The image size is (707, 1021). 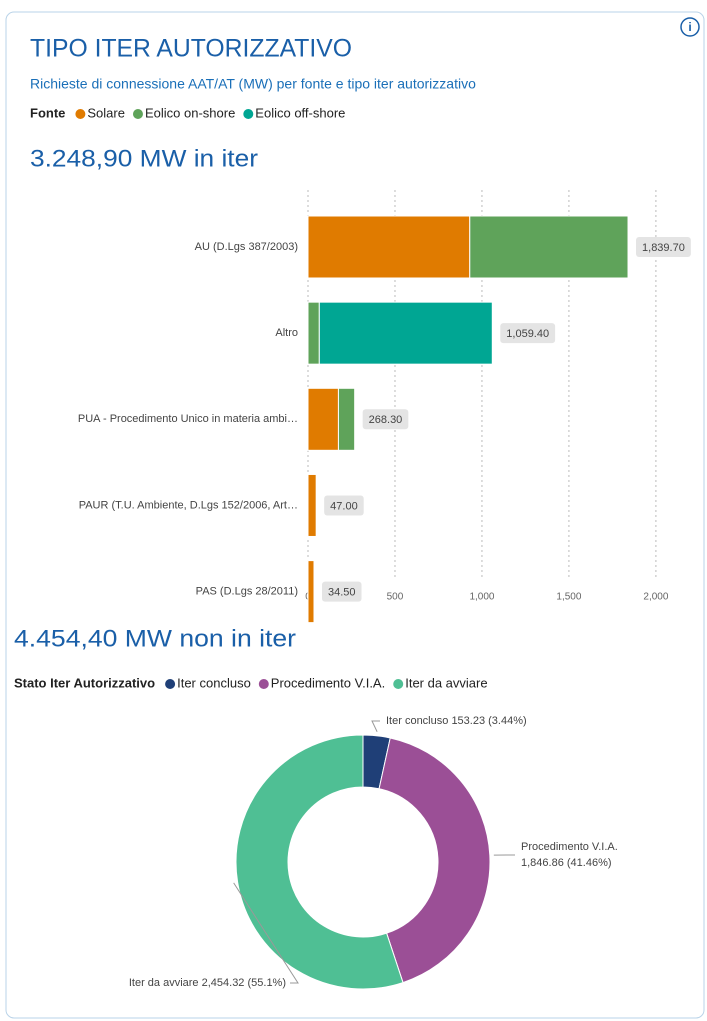 What do you see at coordinates (244, 983) in the screenshot?
I see `slice-value: 2,454.32 (55.1%)` at bounding box center [244, 983].